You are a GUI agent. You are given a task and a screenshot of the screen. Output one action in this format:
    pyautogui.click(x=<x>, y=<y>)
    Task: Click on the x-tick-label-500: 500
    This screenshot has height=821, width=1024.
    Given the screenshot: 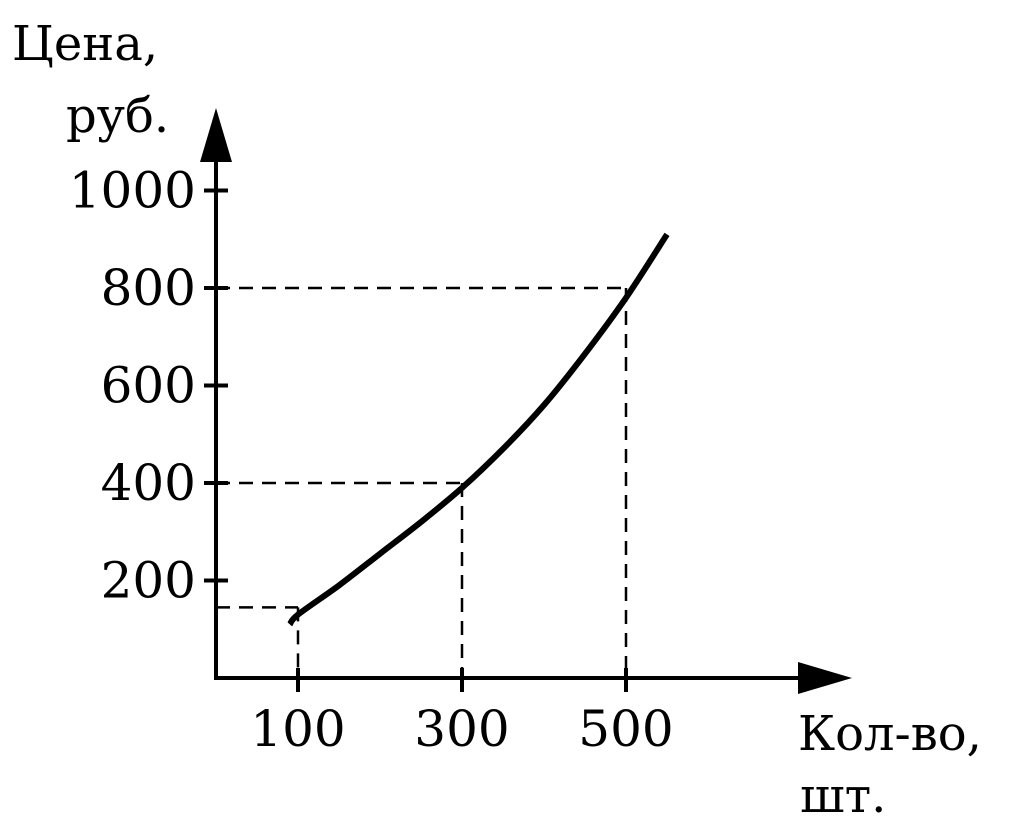 What is the action you would take?
    pyautogui.click(x=625, y=729)
    